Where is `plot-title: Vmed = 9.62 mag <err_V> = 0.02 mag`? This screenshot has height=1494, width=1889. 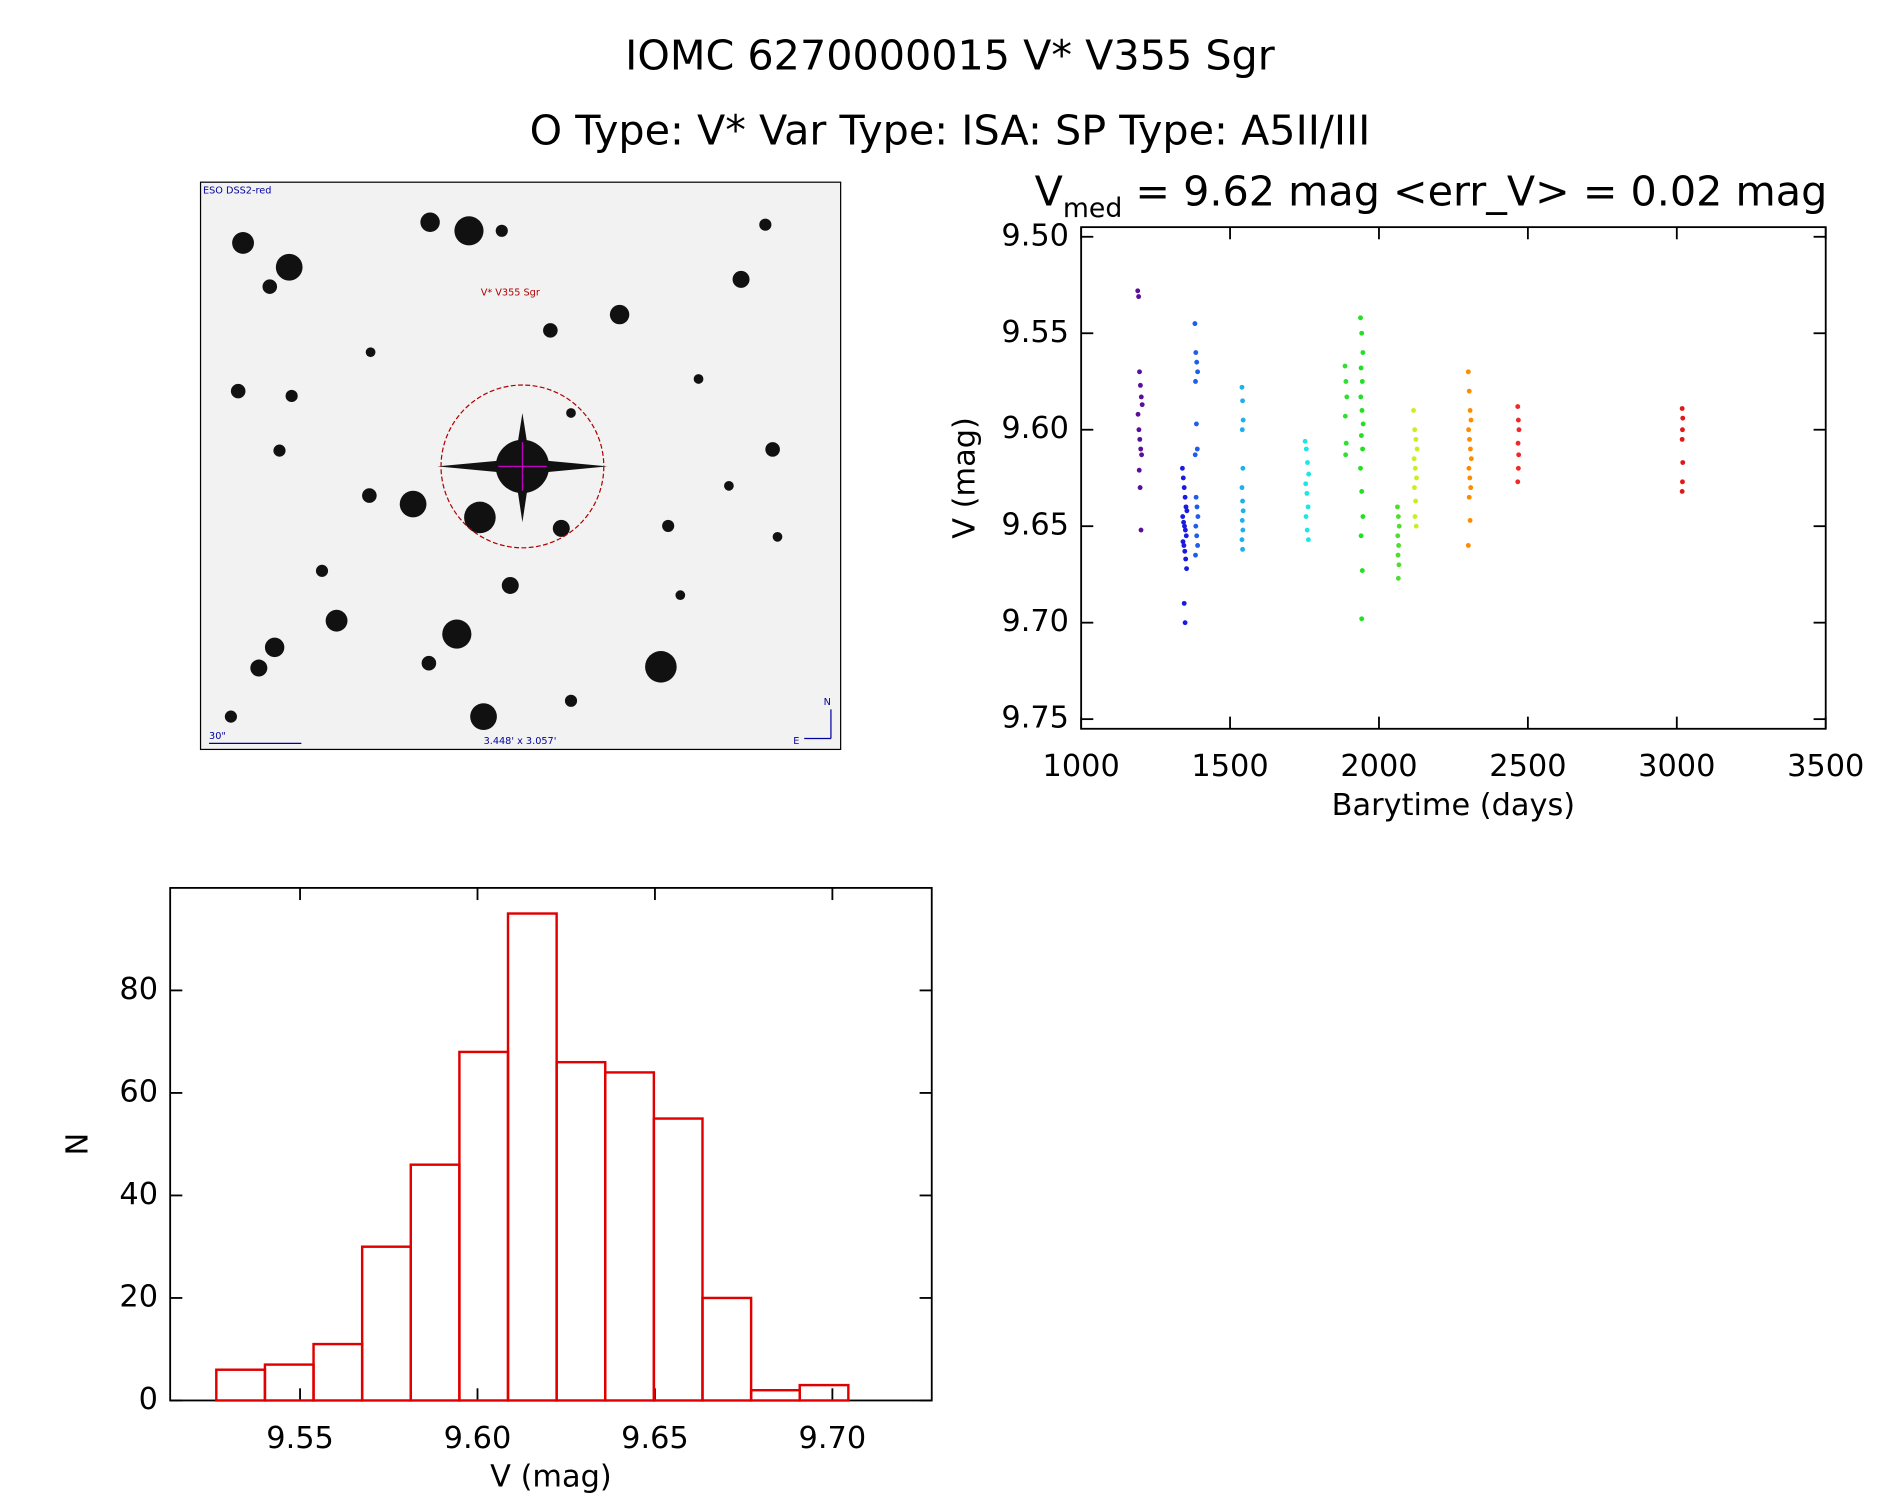 plot-title: Vmed = 9.62 mag <err_V> = 0.02 mag is located at coordinates (1431, 195).